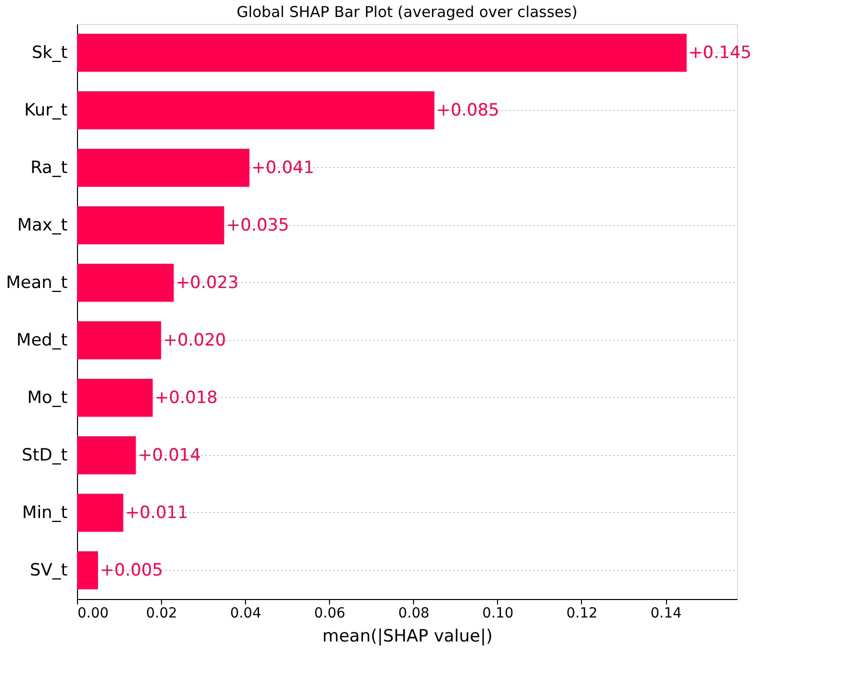  Describe the element at coordinates (414, 614) in the screenshot. I see `x-tick-label: 0.08` at that location.